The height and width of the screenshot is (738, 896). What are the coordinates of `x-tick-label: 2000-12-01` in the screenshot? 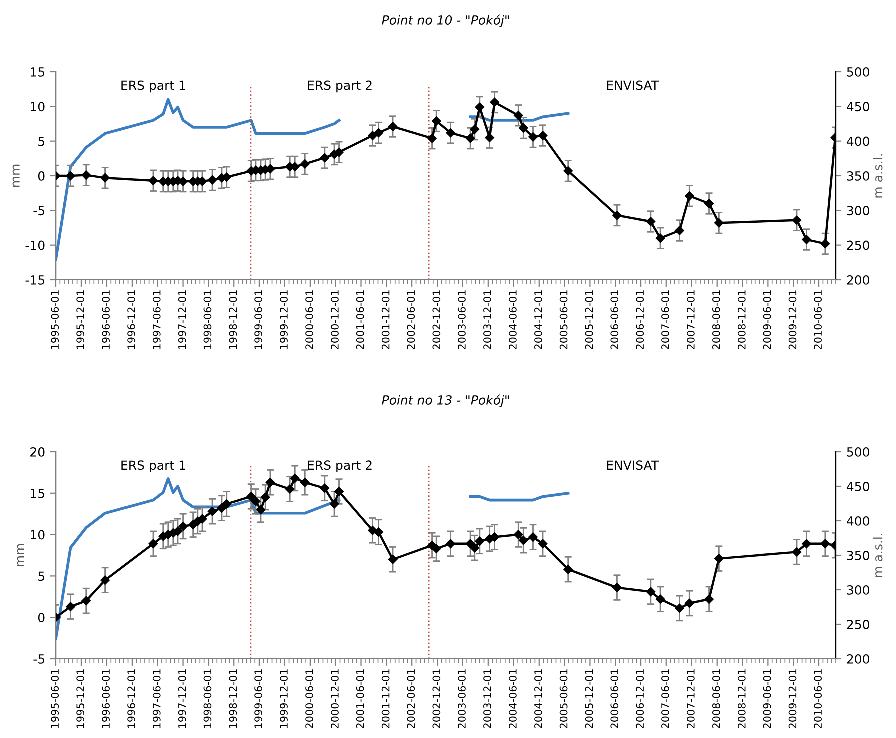 It's located at (335, 699).